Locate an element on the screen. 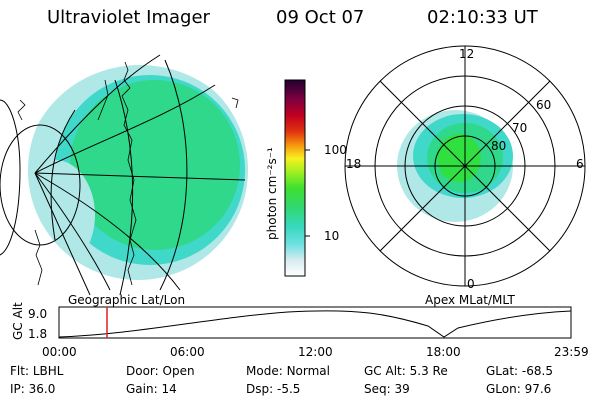 Image resolution: width=600 pixels, height=400 pixels. info-mode: Mode: Normal is located at coordinates (288, 371).